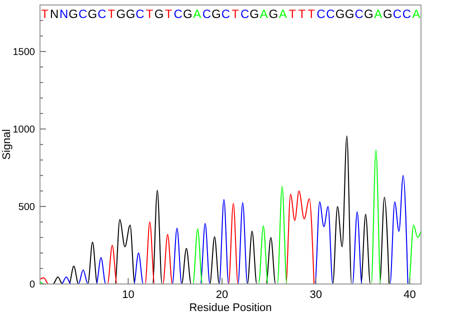 The image size is (450, 320). What do you see at coordinates (410, 295) in the screenshot?
I see `x-tick-label: 40` at bounding box center [410, 295].